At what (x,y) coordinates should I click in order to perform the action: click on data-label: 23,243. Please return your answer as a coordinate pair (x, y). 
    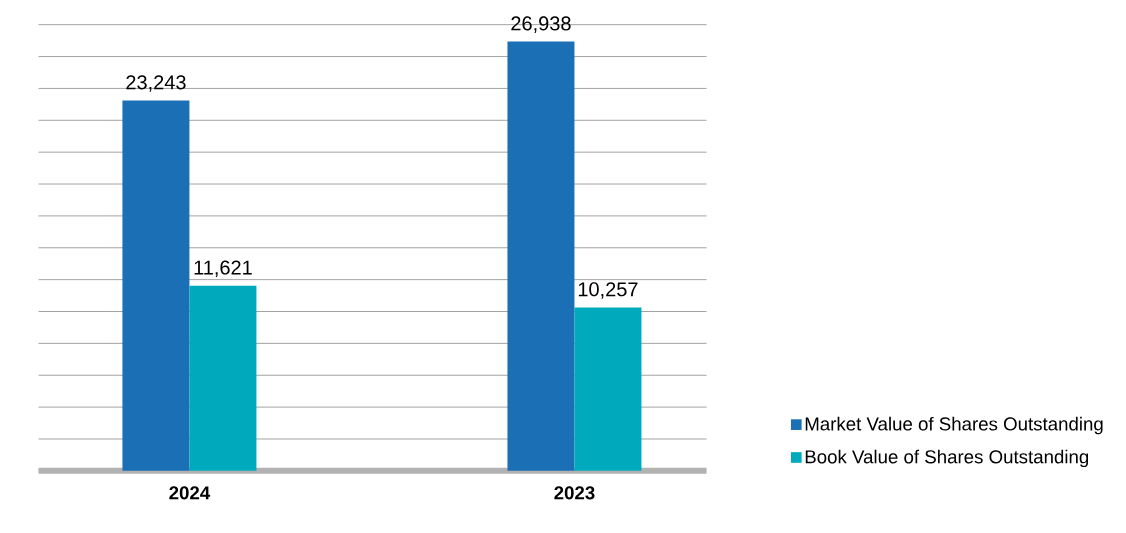
    Looking at the image, I should click on (156, 83).